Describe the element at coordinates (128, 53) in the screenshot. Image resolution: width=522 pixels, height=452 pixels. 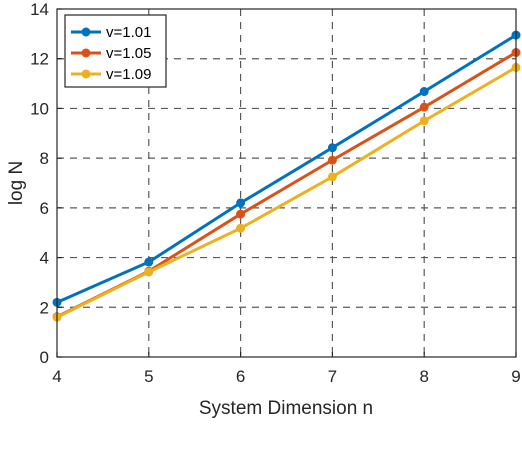
I see `legend-label: v=1.05` at that location.